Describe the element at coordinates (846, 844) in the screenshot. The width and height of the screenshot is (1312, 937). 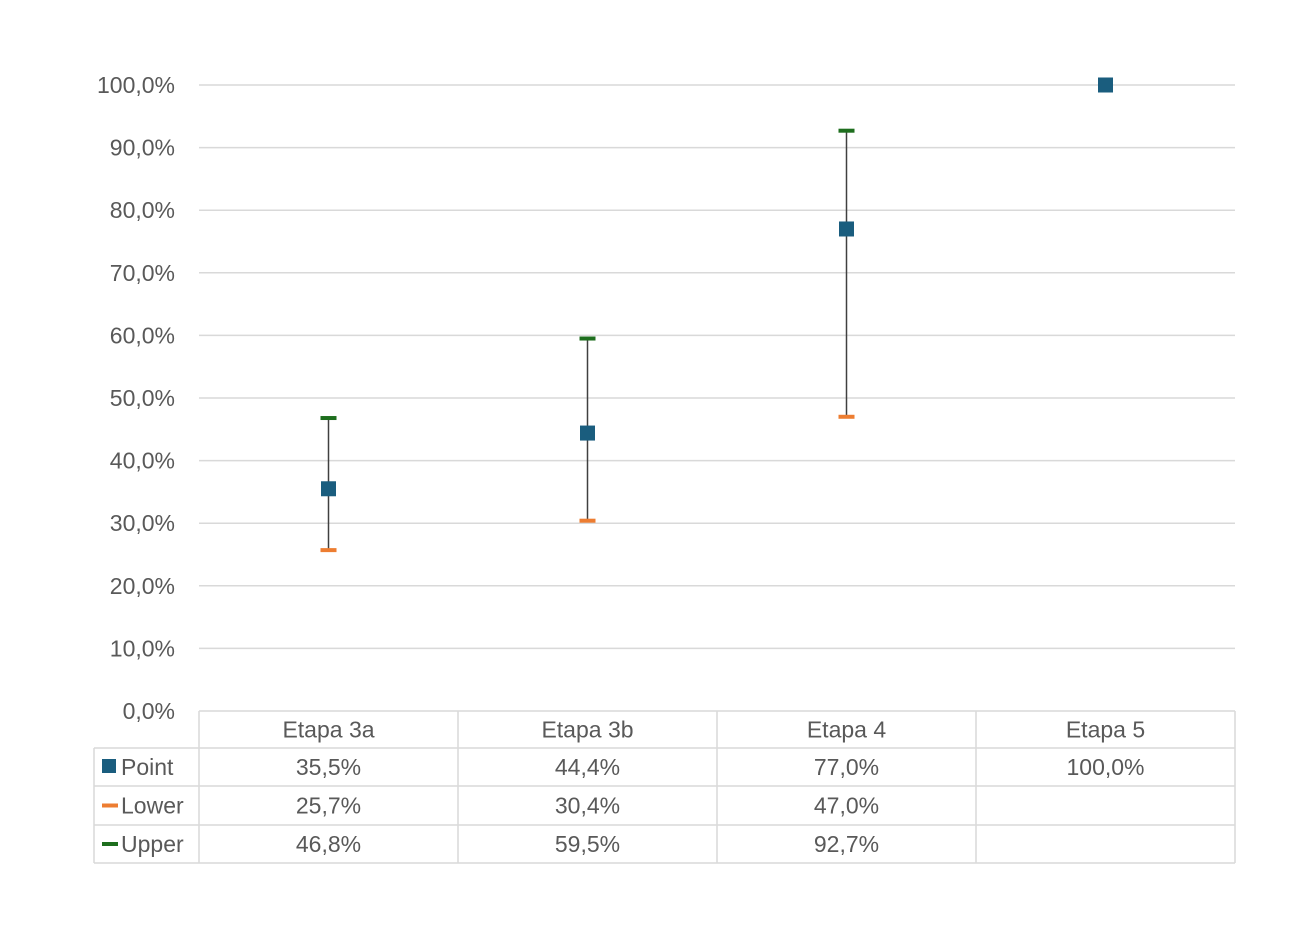
I see `table-cell-upper: 92,7%` at that location.